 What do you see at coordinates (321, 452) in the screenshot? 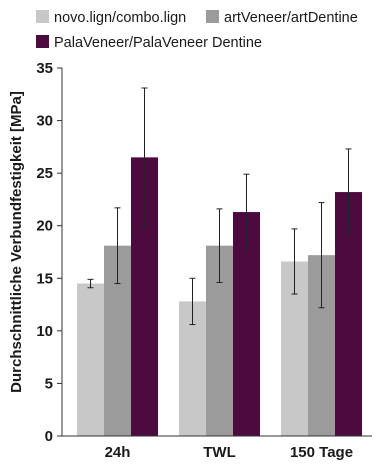
I see `x-category-label: 150 Tage` at bounding box center [321, 452].